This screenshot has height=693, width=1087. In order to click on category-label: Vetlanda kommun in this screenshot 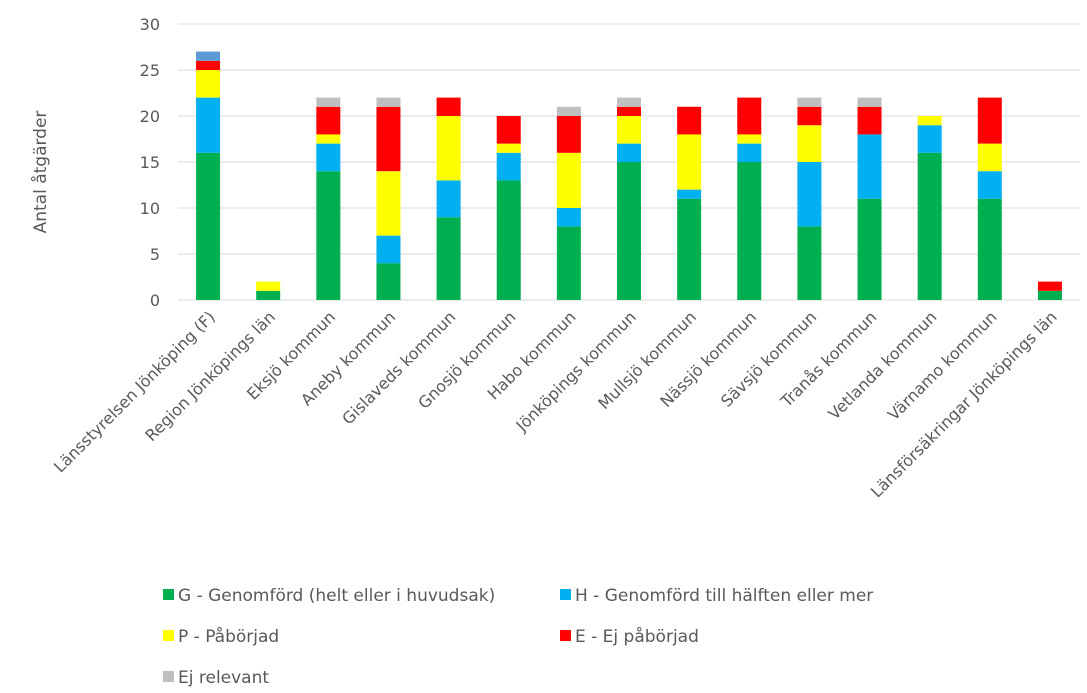, I will do `click(882, 365)`.